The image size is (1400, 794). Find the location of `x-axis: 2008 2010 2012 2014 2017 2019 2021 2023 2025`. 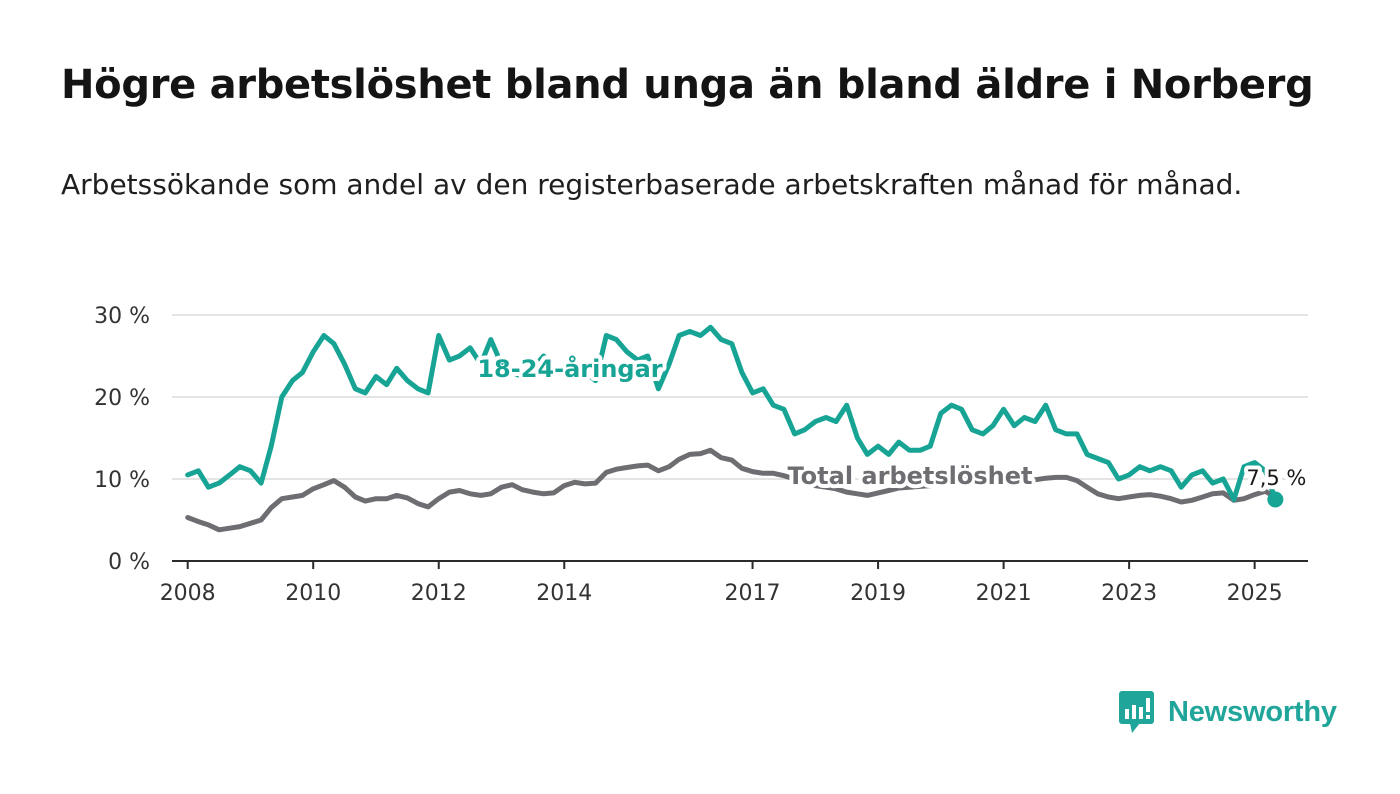

x-axis: 2008 2010 2012 2014 2017 2019 2021 2023 2025 is located at coordinates (734, 583).